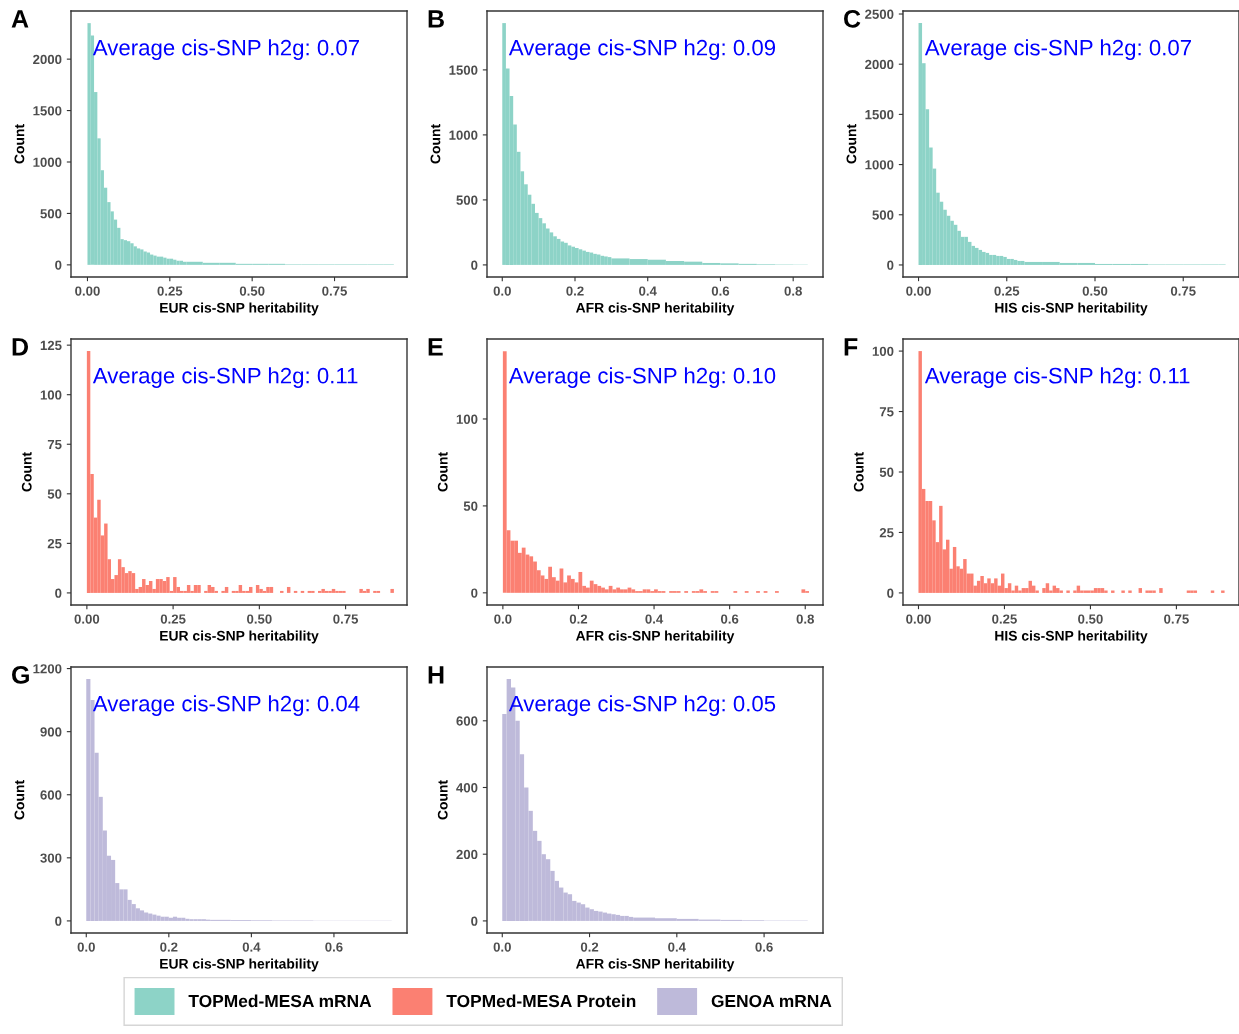 This screenshot has height=1034, width=1239. I want to click on annotation: Average cis-SNP h2g: 0.04, so click(226, 705).